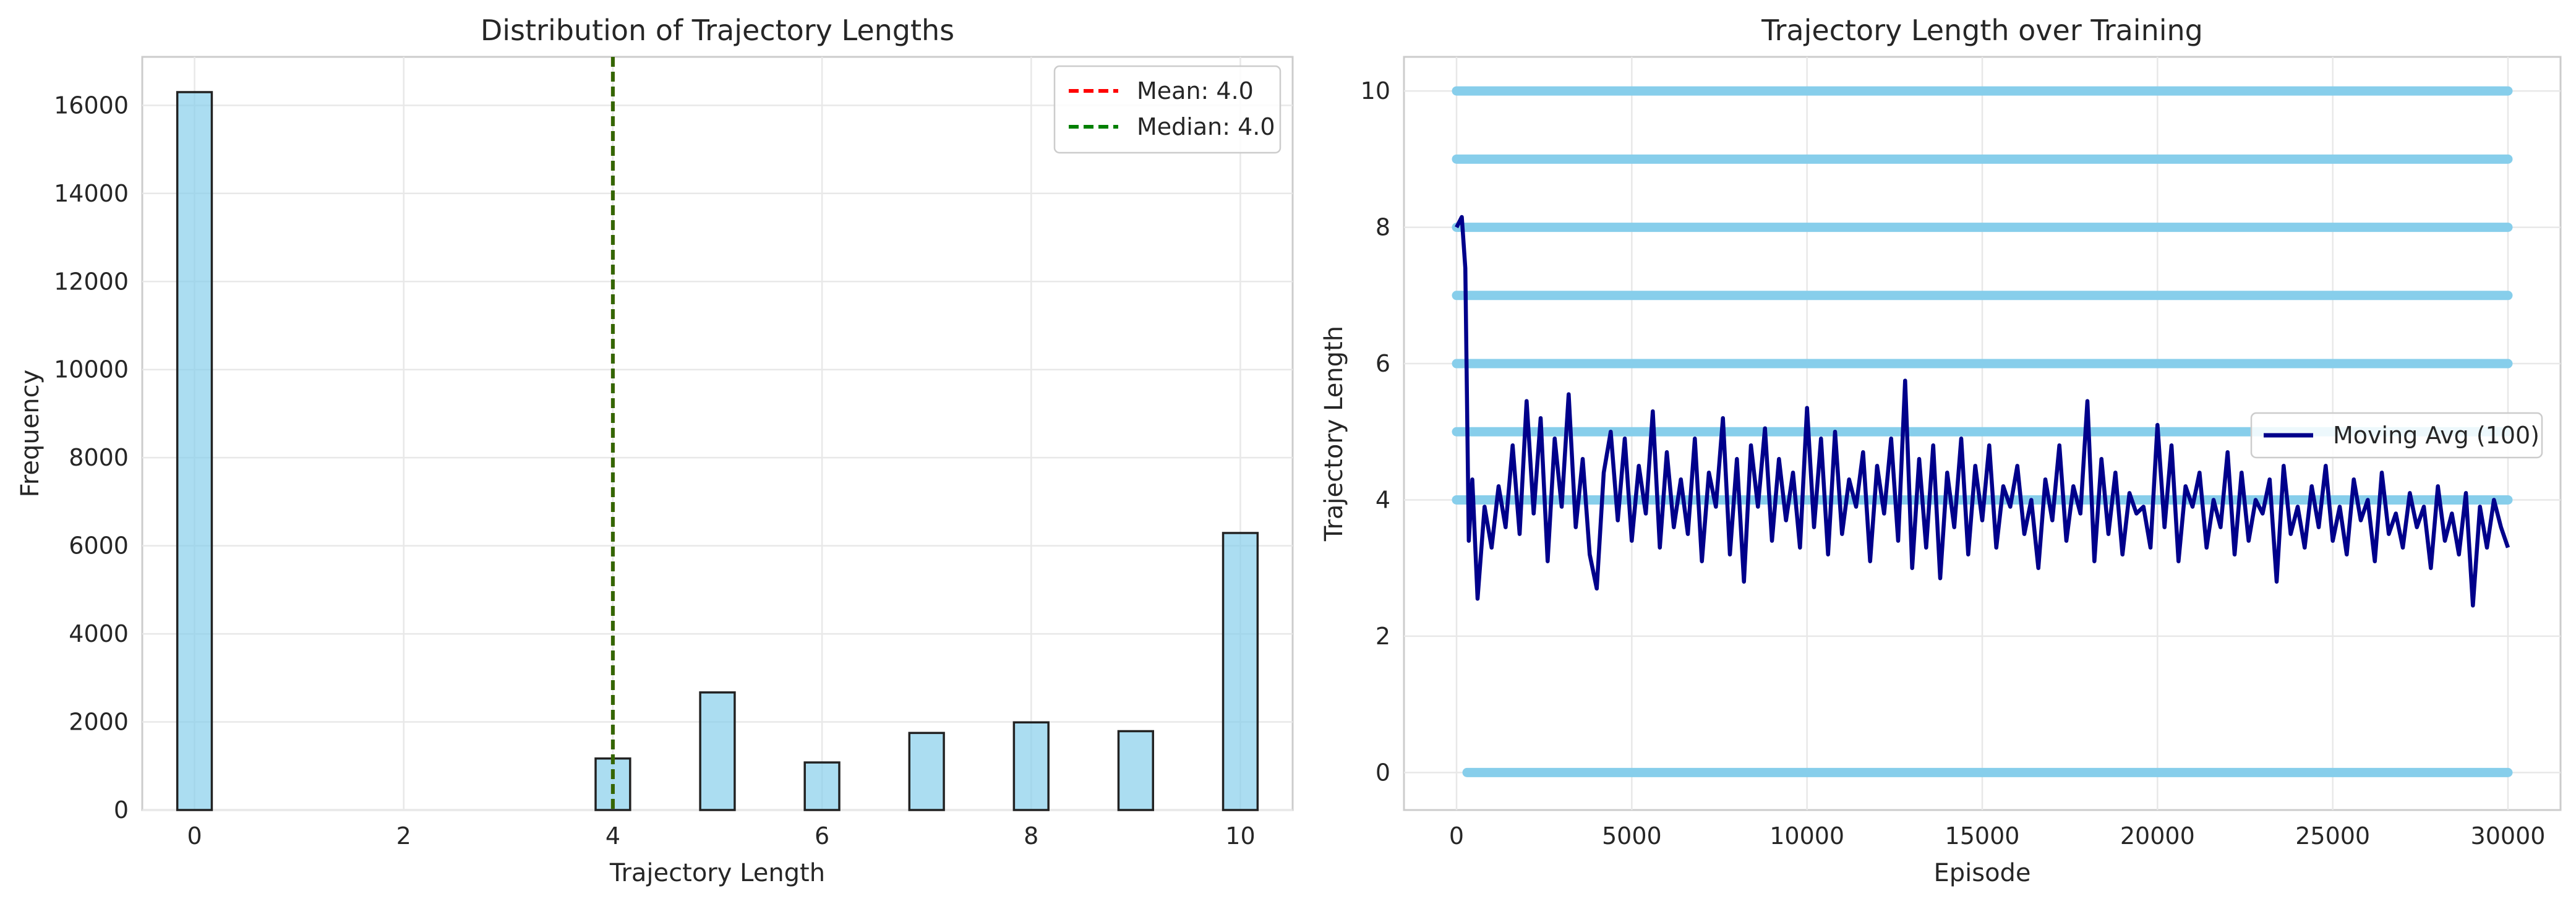 This screenshot has height=904, width=2576. I want to click on chart2-y-tick-label: 10, so click(1375, 90).